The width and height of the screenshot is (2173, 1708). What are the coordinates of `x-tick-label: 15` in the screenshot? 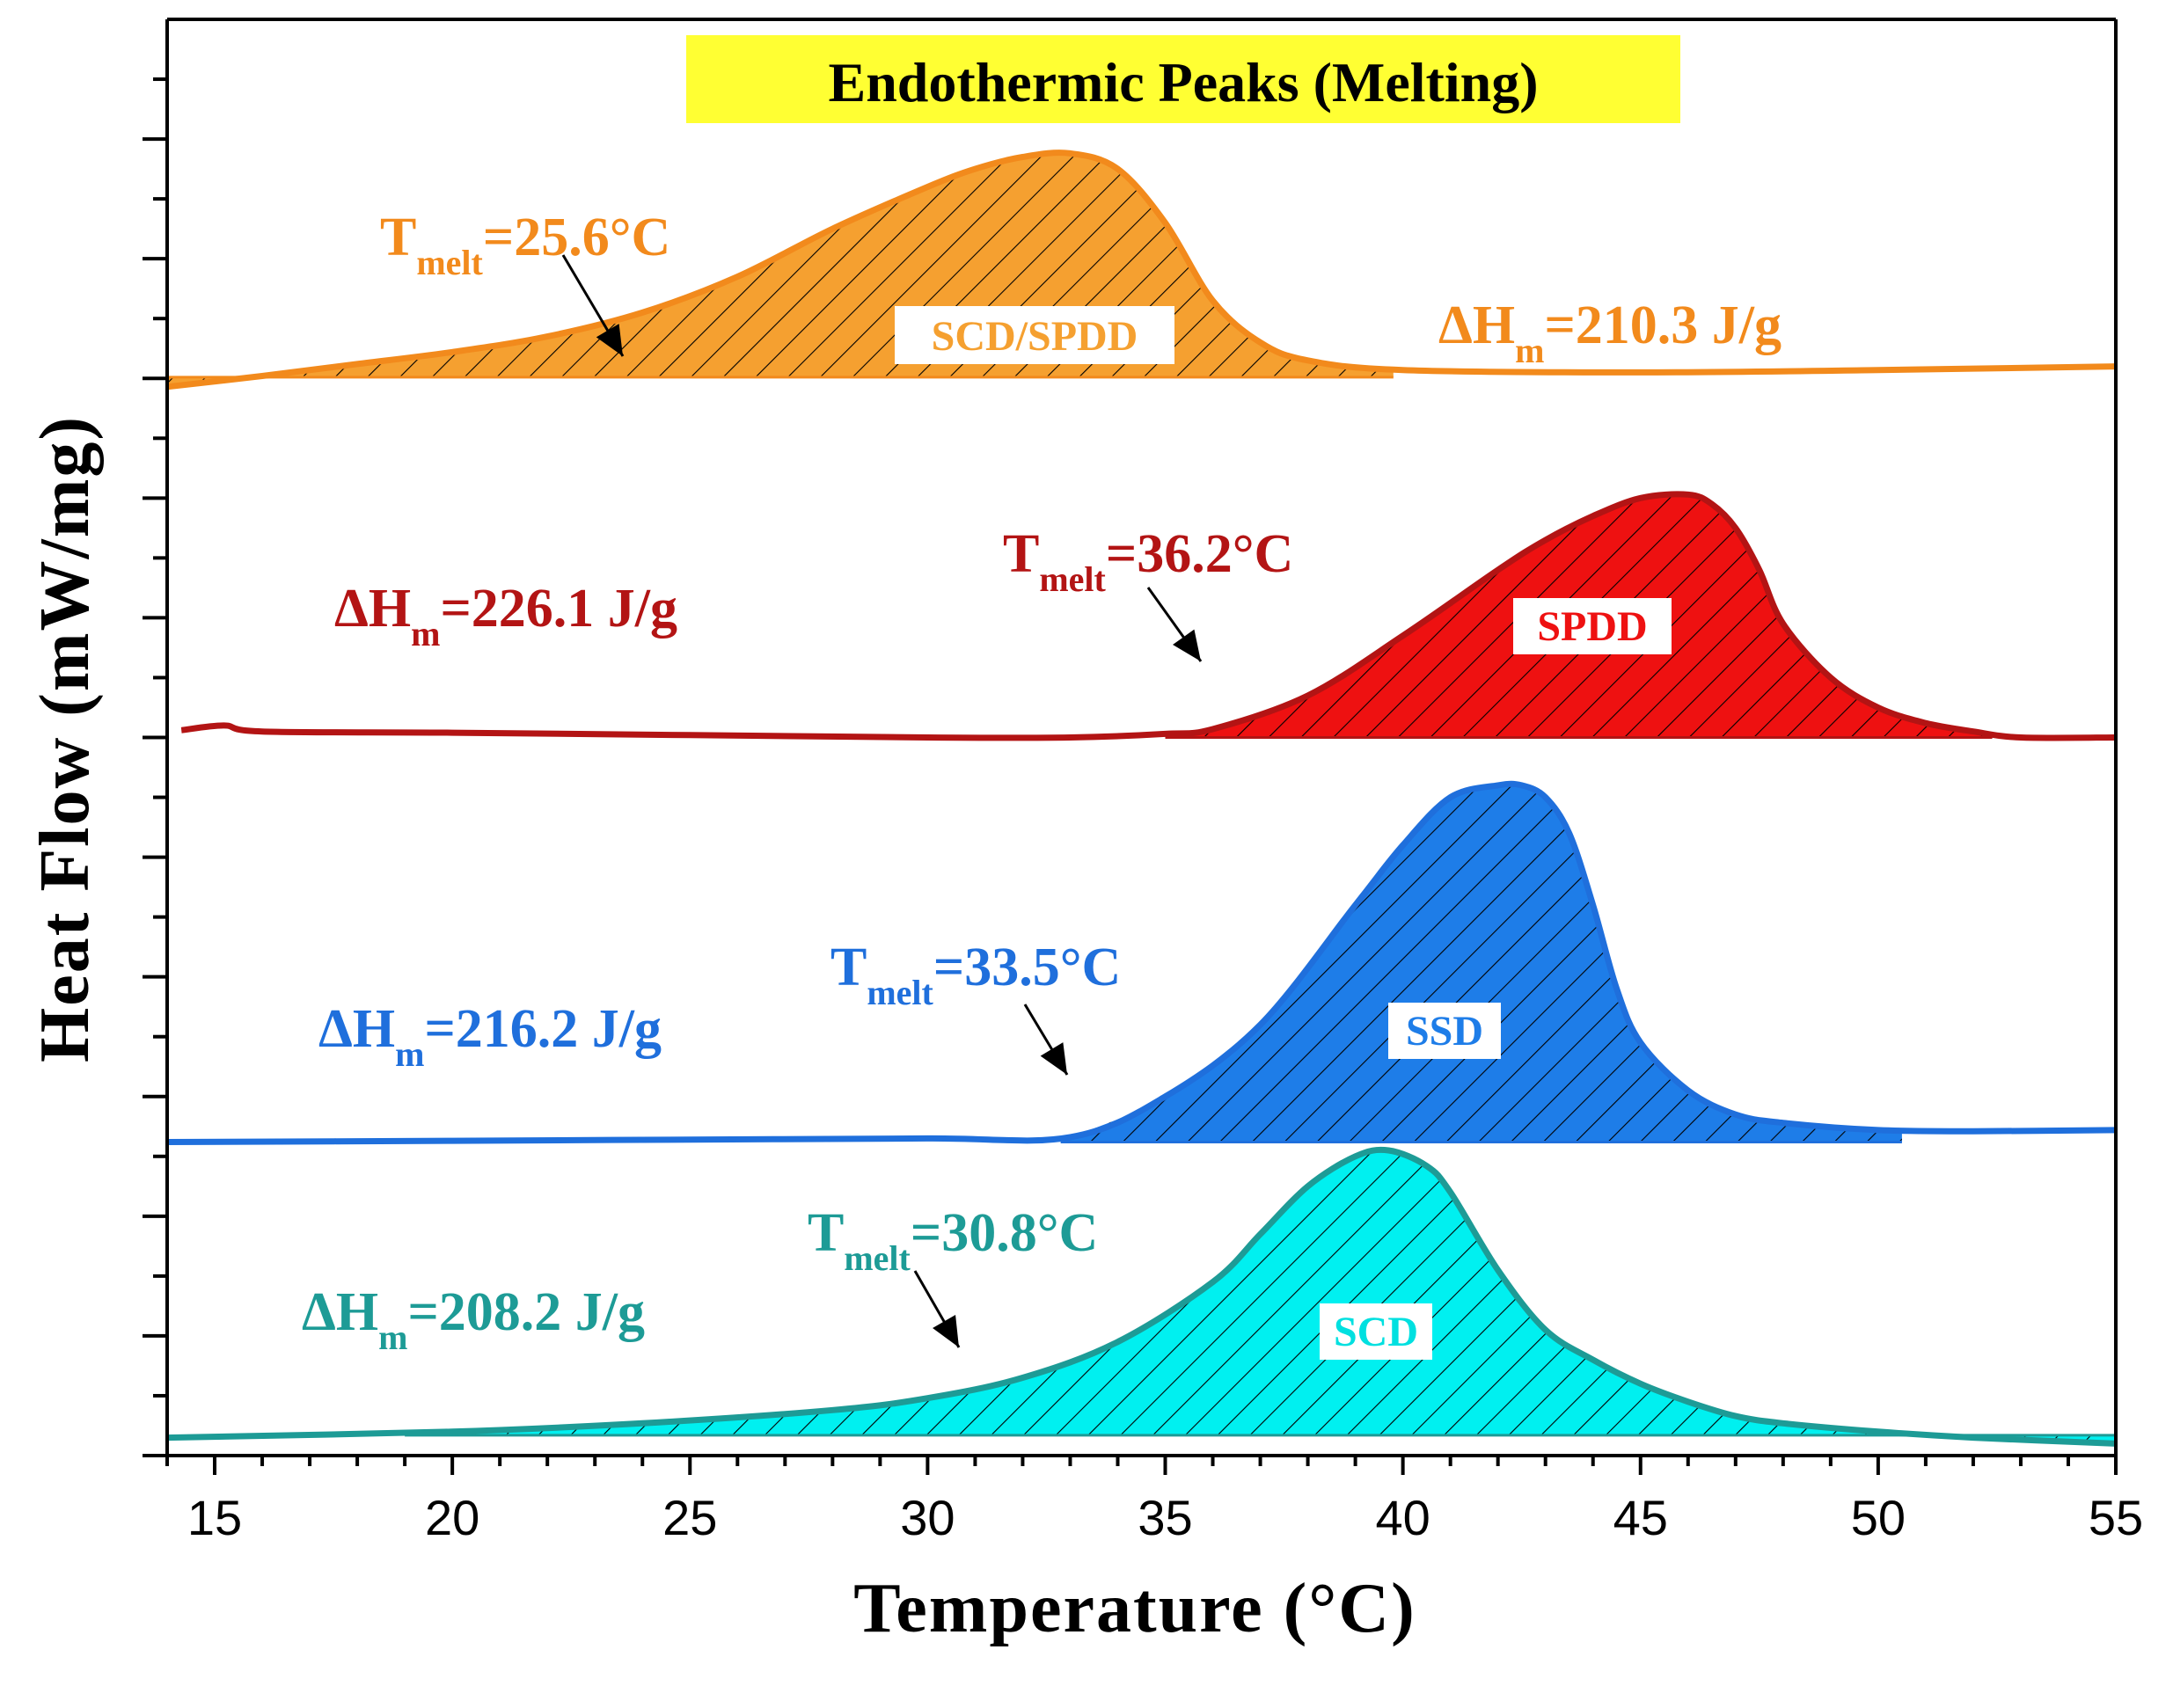 It's located at (214, 1517).